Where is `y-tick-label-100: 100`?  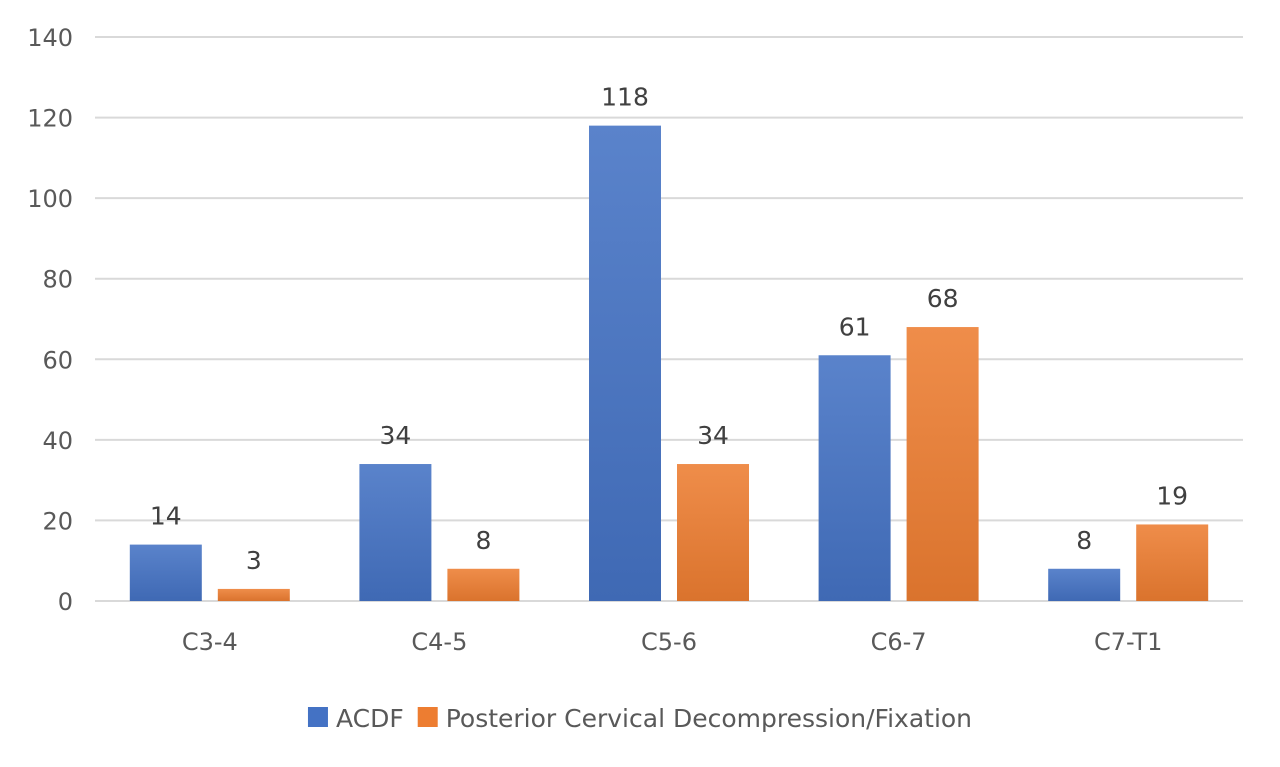
y-tick-label-100: 100 is located at coordinates (50, 199).